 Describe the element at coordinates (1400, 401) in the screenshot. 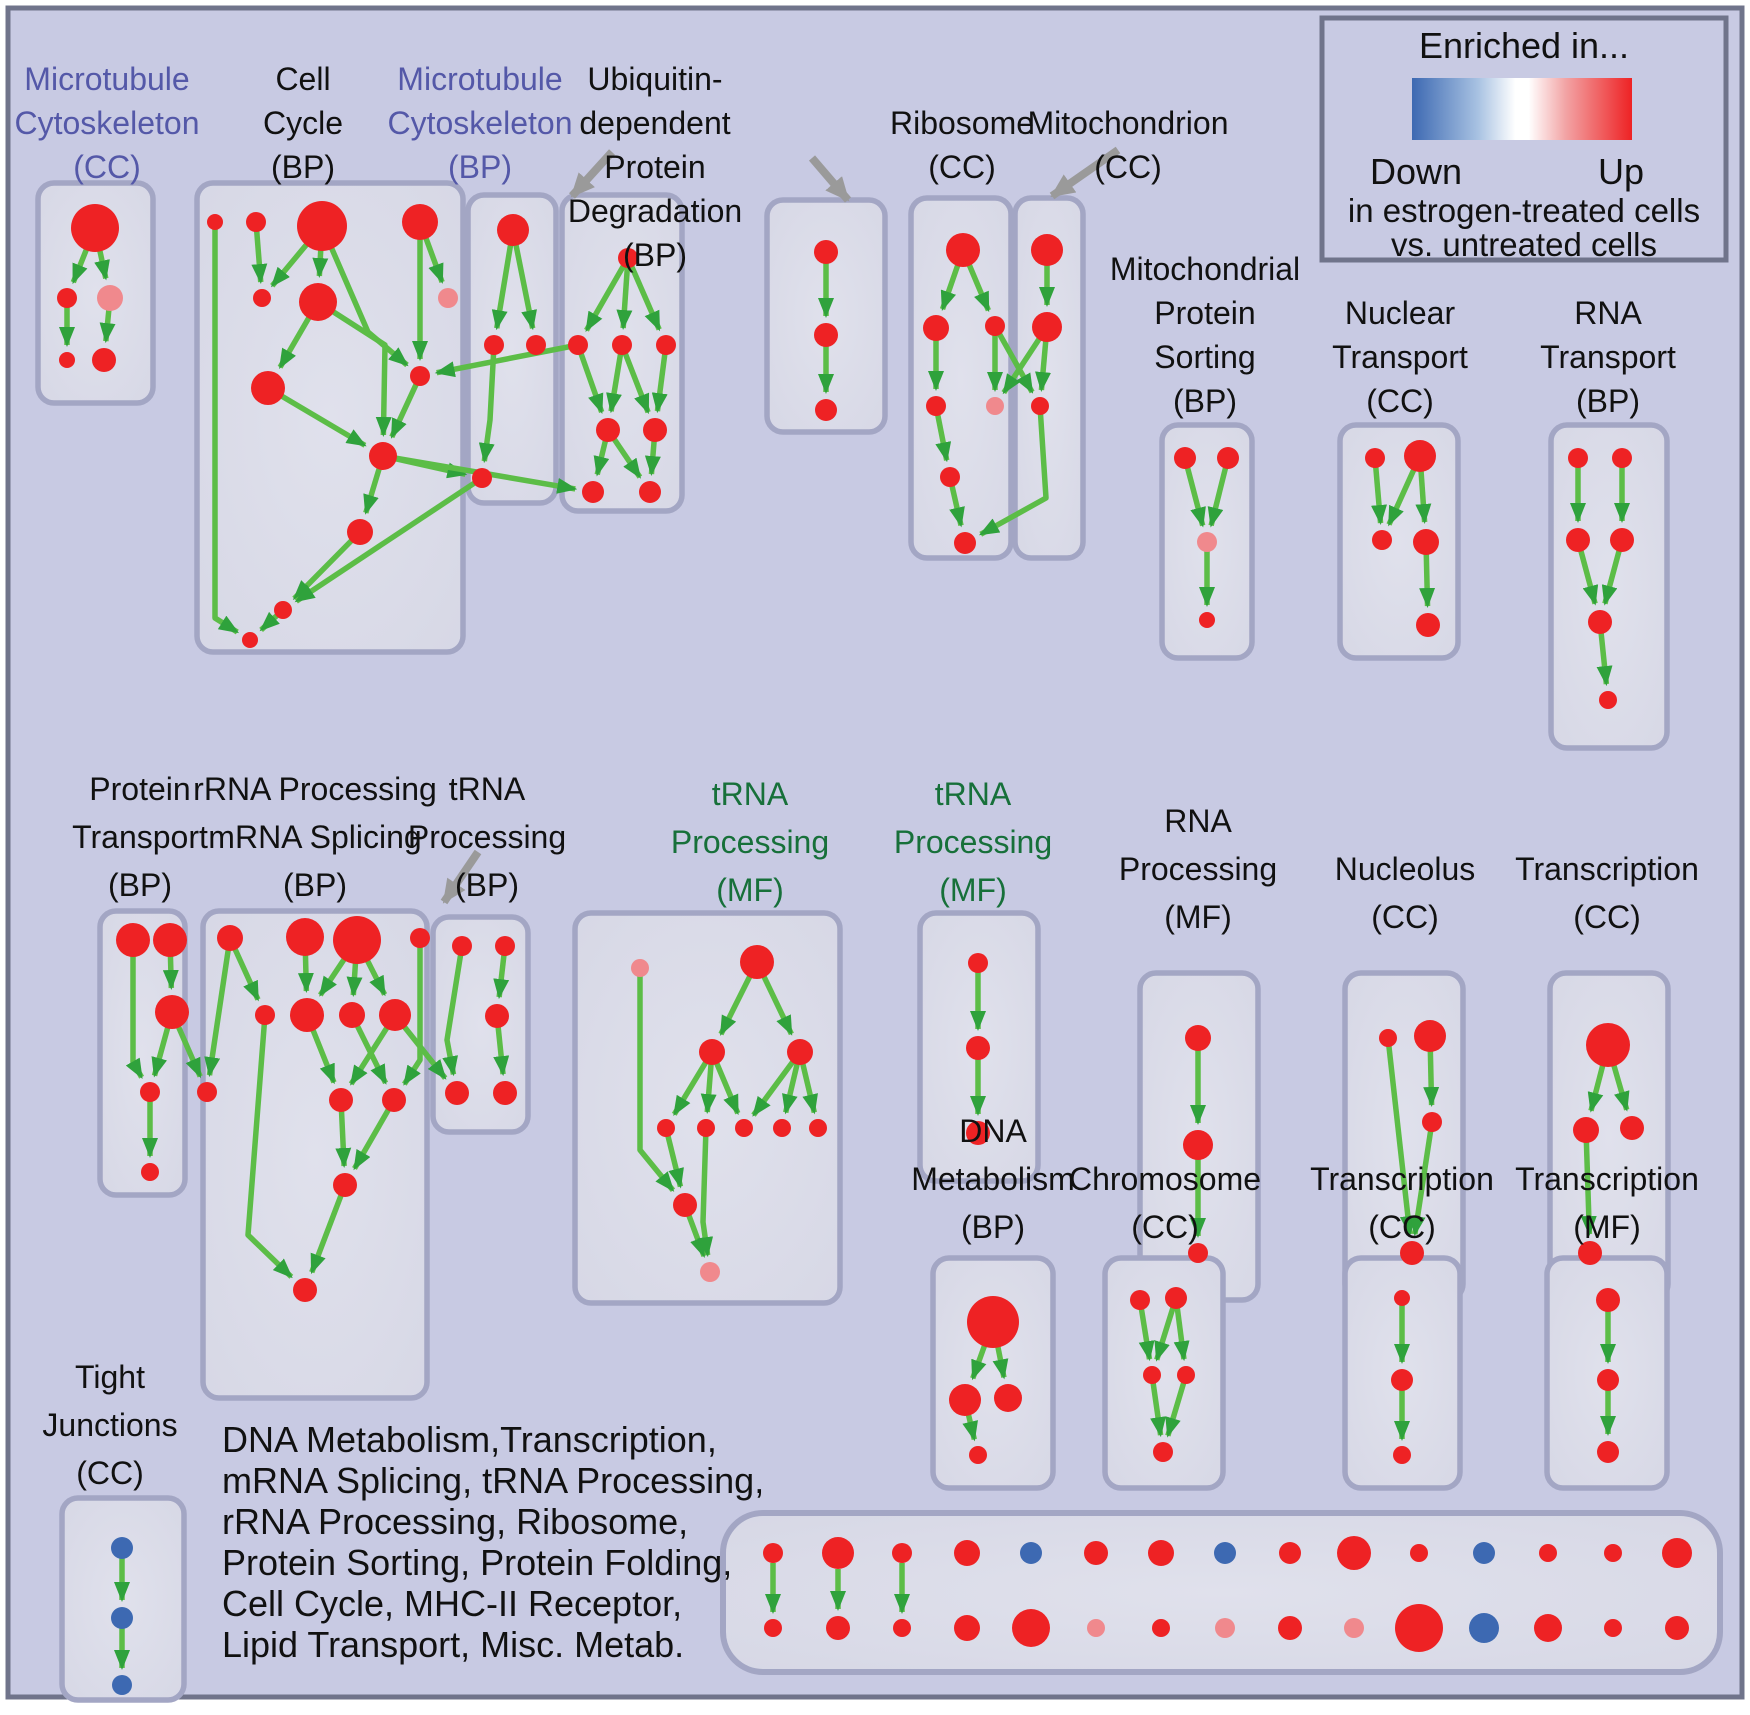

I see `label-nuclear-transport-line-2: (CC)` at that location.